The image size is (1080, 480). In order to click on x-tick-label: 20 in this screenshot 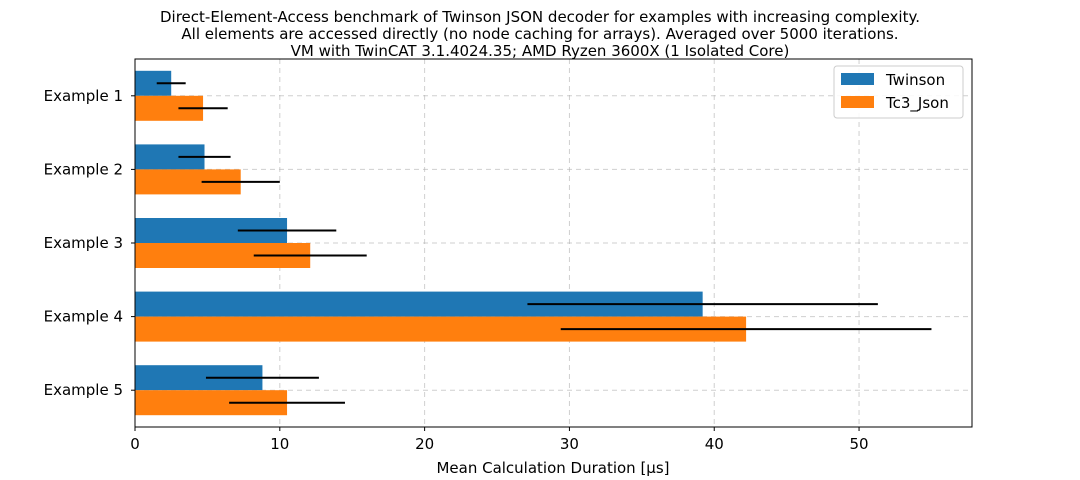, I will do `click(424, 444)`.